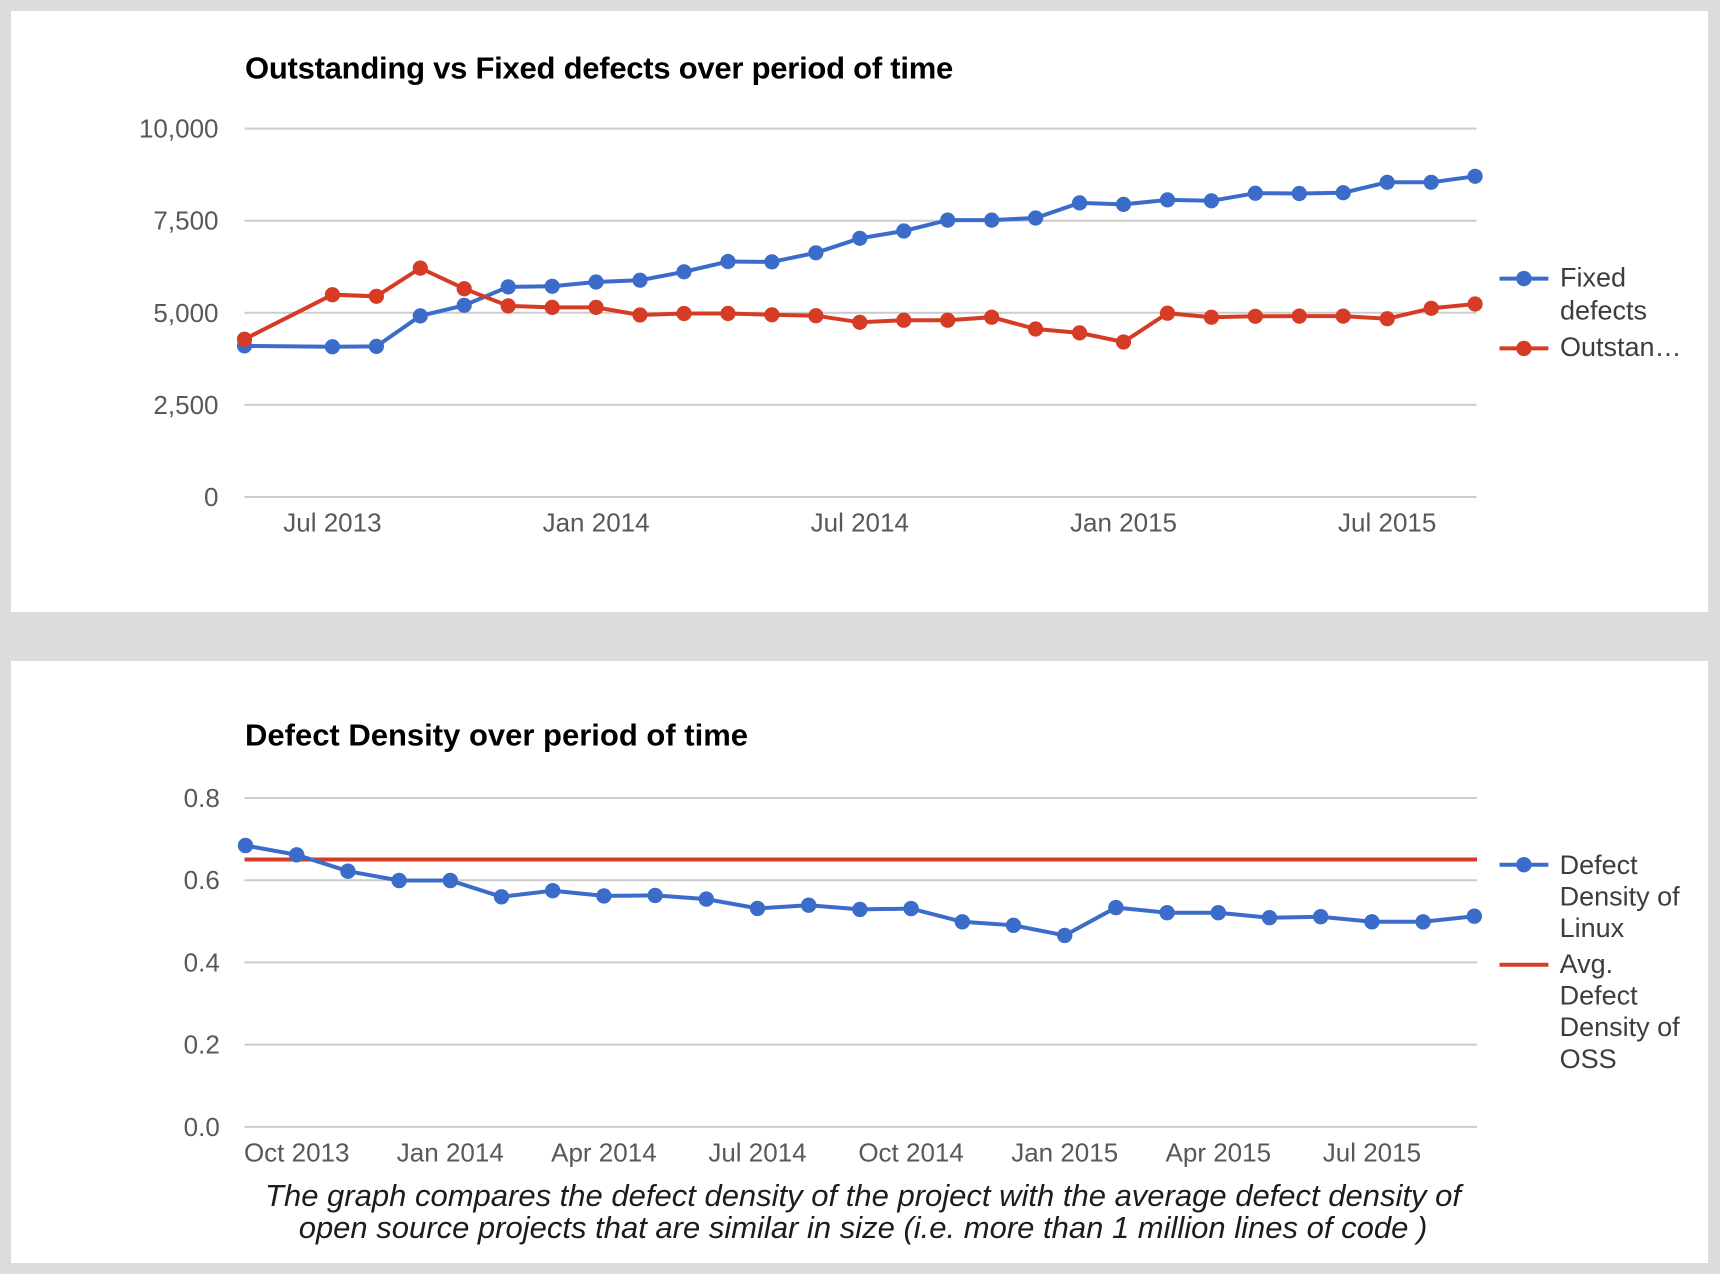  I want to click on svg-text: Oct 2013, so click(297, 1153).